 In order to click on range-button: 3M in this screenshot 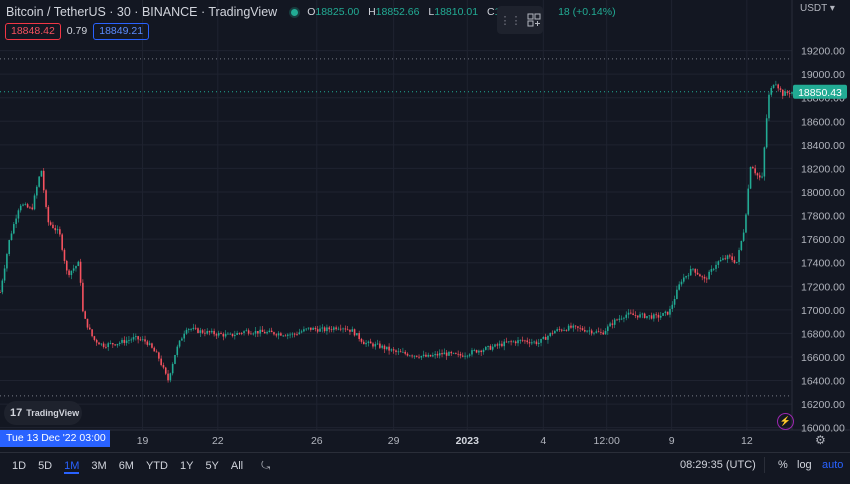, I will do `click(99, 465)`.